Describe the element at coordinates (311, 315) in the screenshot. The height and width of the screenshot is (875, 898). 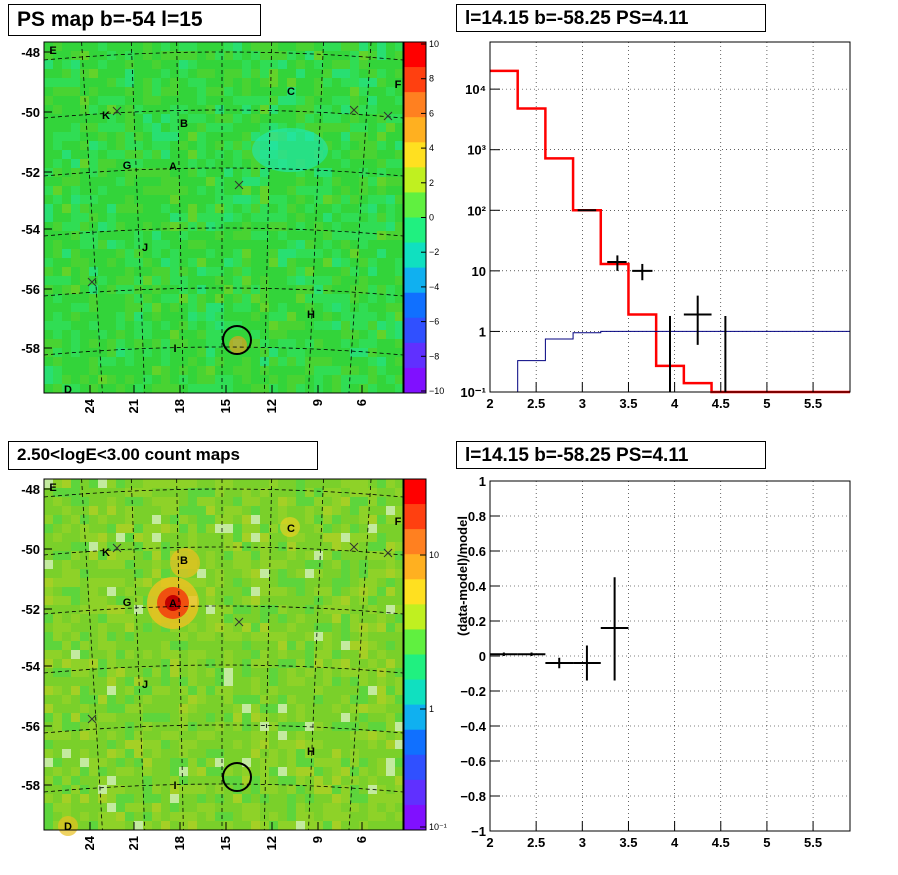
I see `ps-map-source-label-h: H` at that location.